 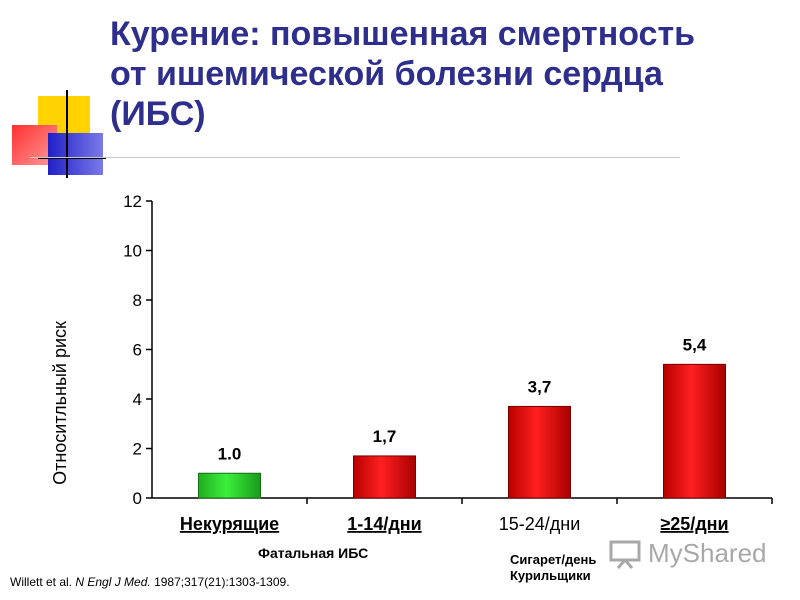 What do you see at coordinates (229, 524) in the screenshot?
I see `x-category-label: Некурящие` at bounding box center [229, 524].